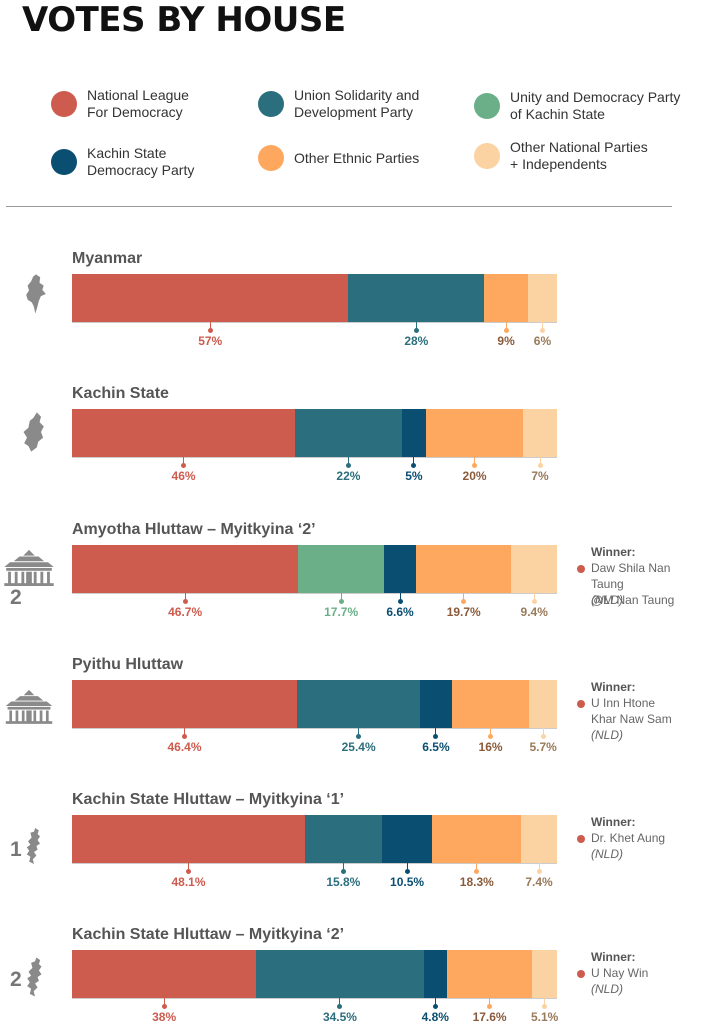 This screenshot has height=1024, width=706. Describe the element at coordinates (122, 162) in the screenshot. I see `legend-item-ksdp: Kachin State Democracy Party` at that location.